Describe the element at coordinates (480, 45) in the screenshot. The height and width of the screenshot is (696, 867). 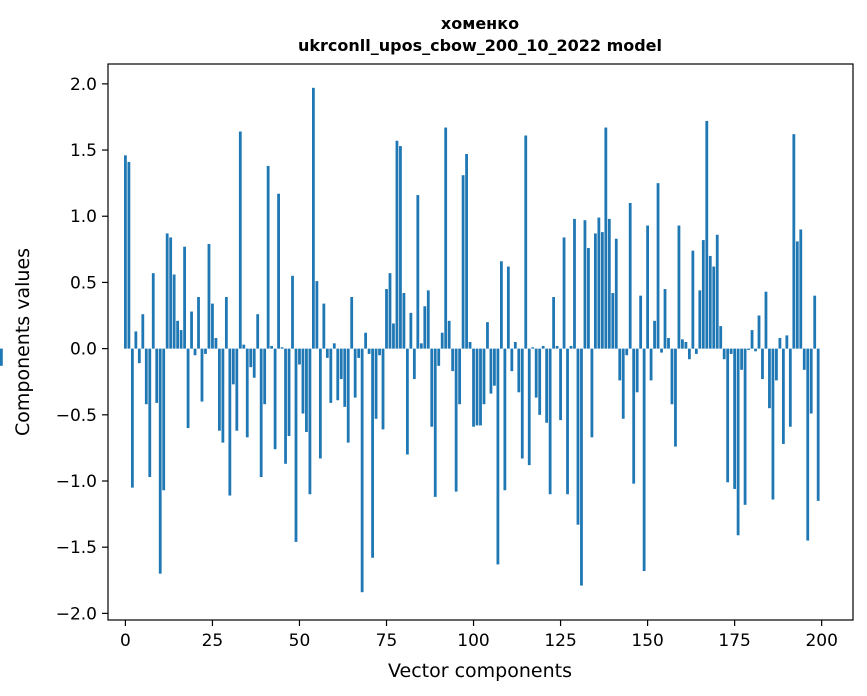
I see `chart-subtitle: ukrconll_upos_cbow_200_10_2022 model` at that location.